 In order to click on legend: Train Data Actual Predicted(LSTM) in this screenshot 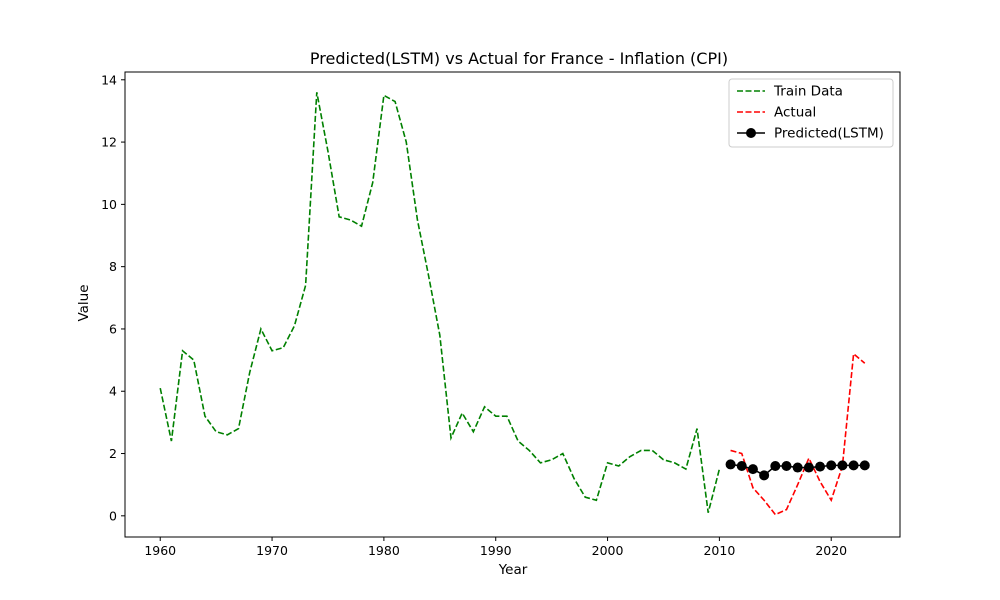, I will do `click(811, 113)`.